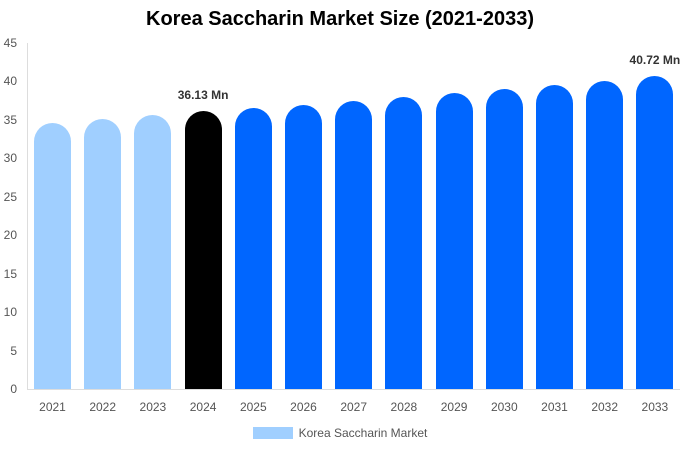  I want to click on x-tick-label: 2033, so click(655, 407).